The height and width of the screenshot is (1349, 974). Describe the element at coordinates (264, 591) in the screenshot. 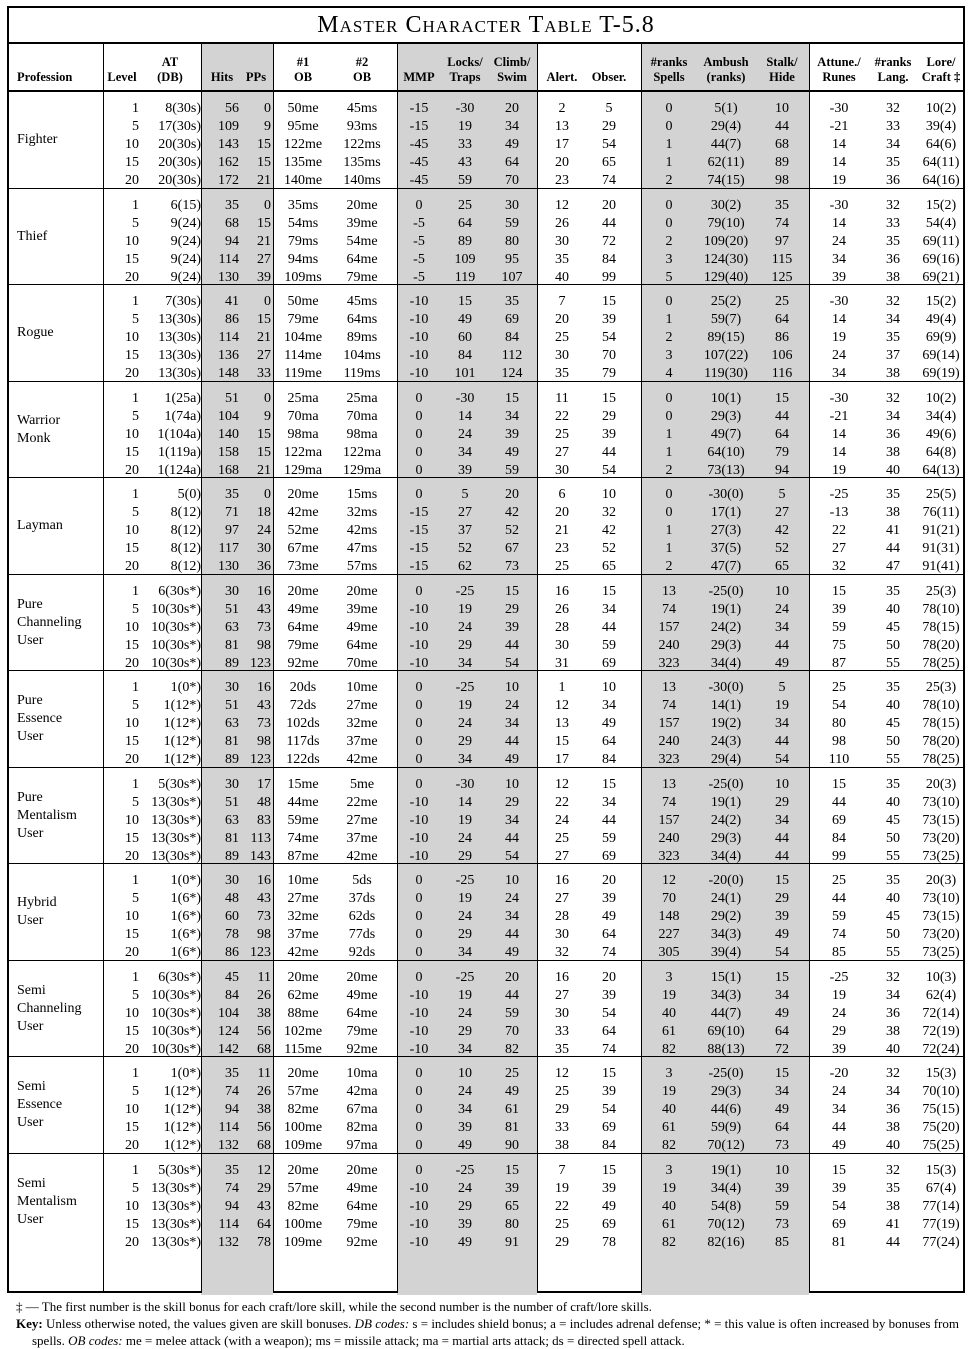

I see `table-cell: 16` at that location.